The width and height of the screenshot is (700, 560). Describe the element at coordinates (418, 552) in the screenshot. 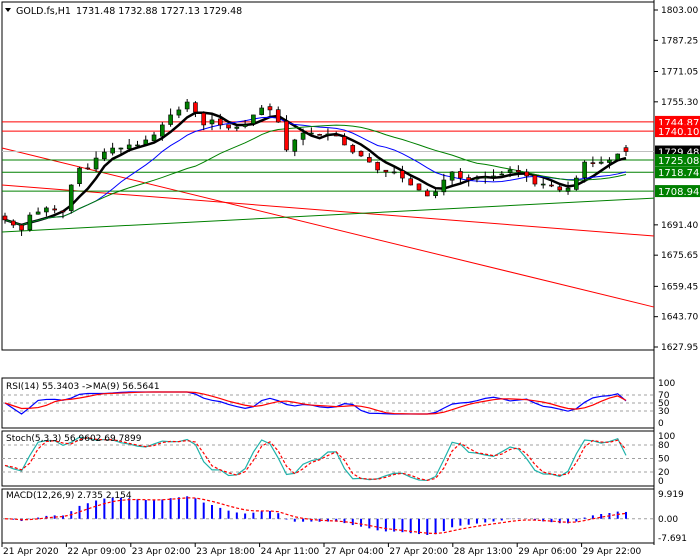

I see `time-tick-label: 27 Apr 20:00` at that location.